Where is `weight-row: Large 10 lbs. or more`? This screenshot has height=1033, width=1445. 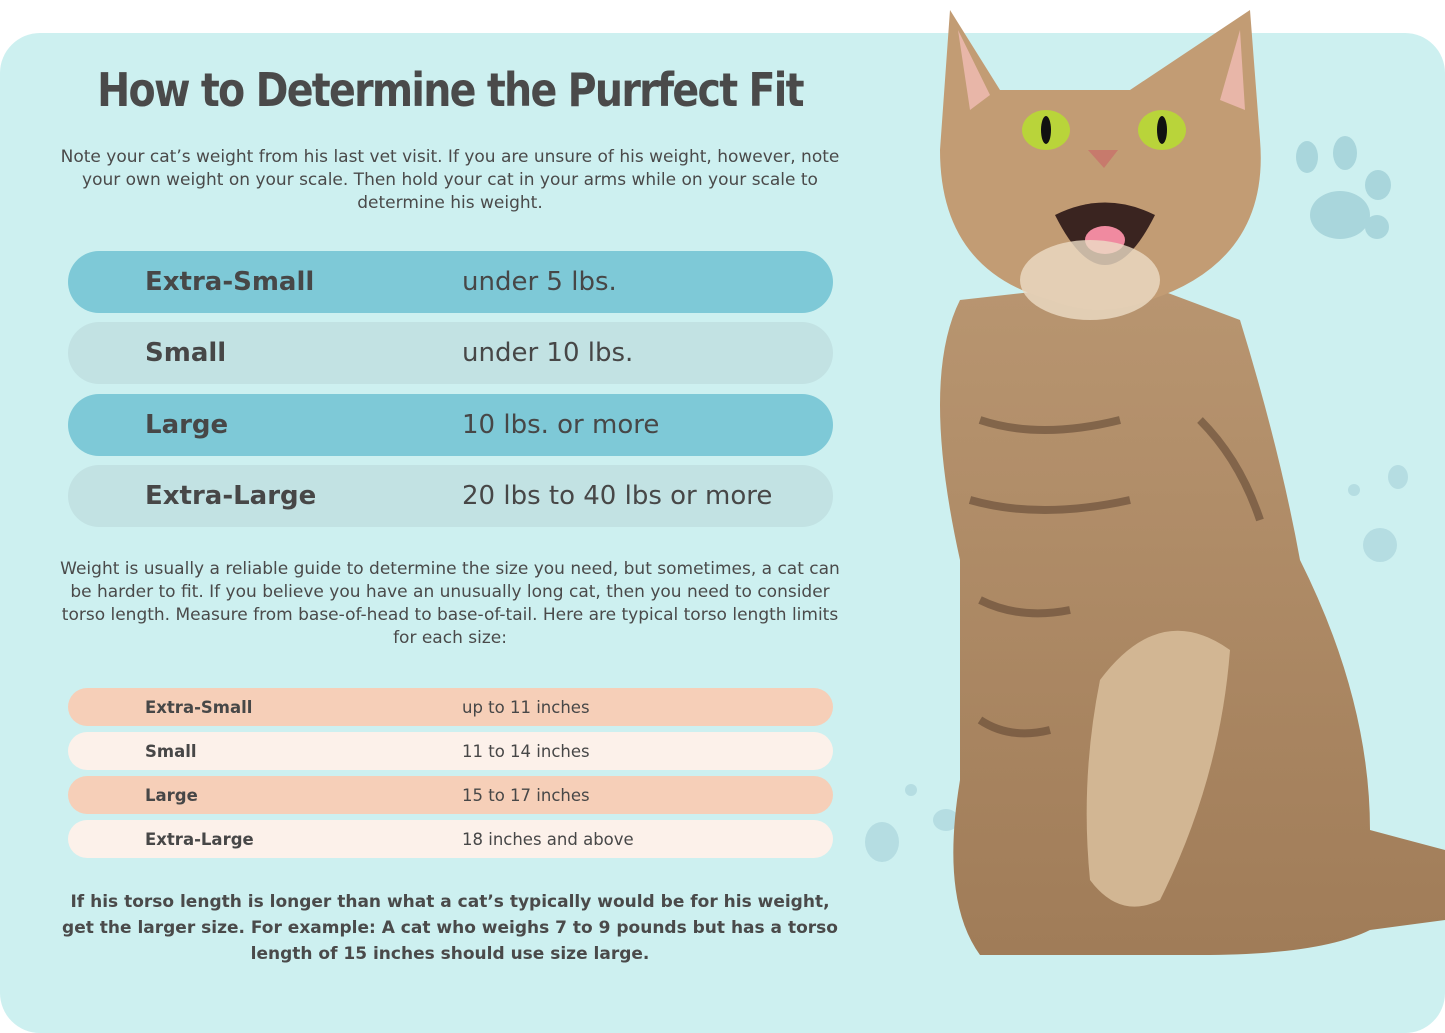
weight-row: Large 10 lbs. or more is located at coordinates (450, 425).